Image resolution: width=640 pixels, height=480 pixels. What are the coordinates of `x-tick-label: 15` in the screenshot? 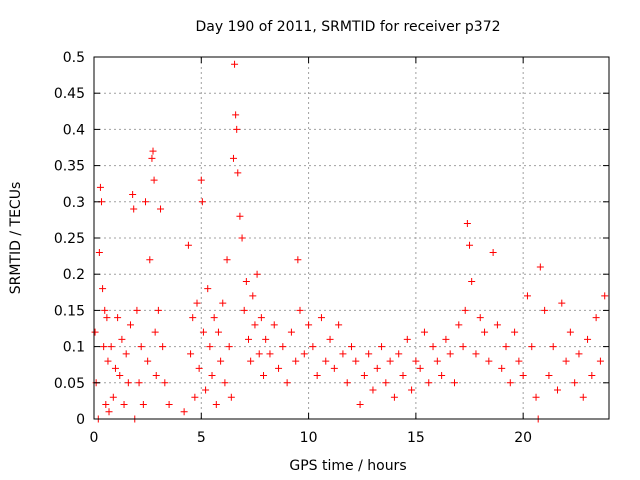 It's located at (416, 438).